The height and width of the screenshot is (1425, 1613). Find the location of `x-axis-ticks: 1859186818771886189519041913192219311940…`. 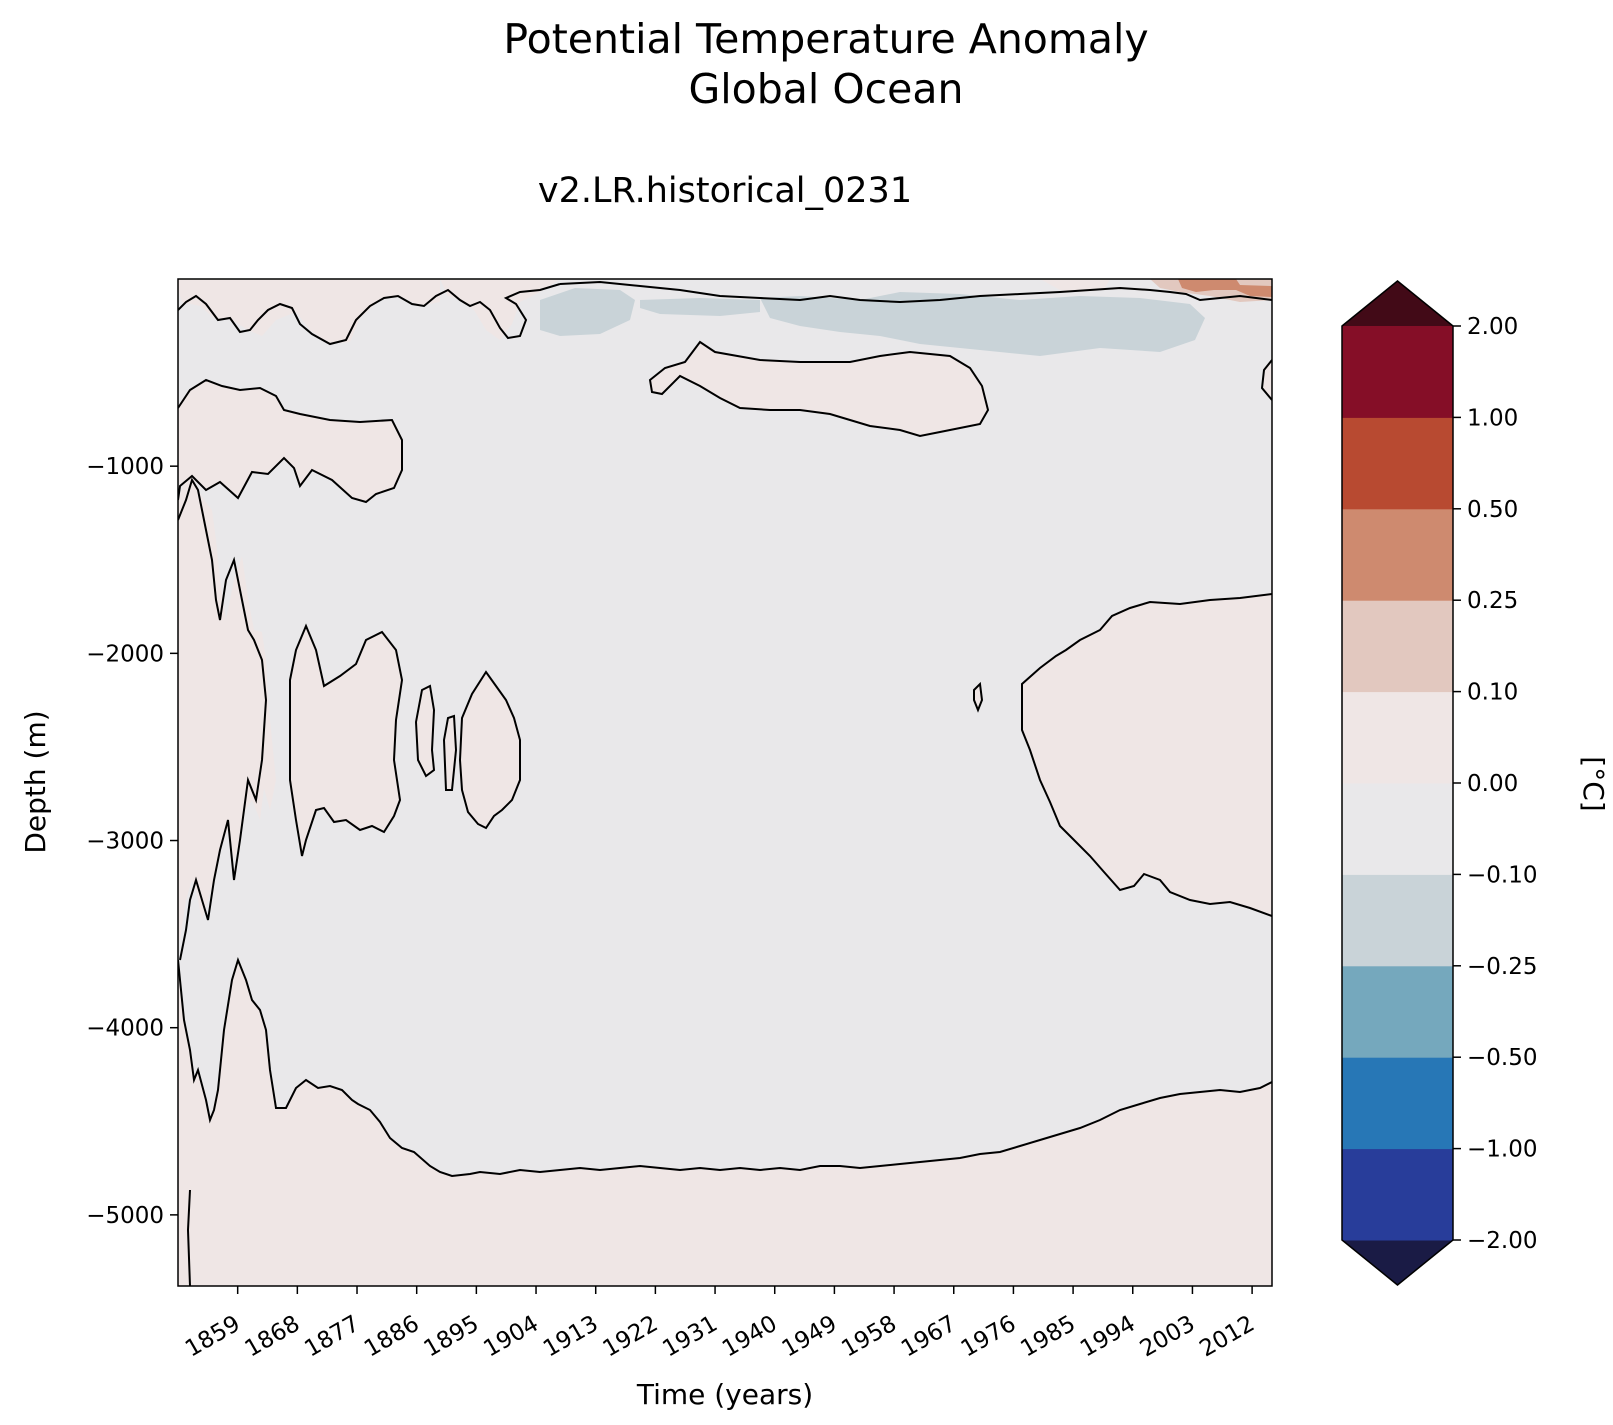

x-axis-ticks: 1859186818771886189519041913192219311940… is located at coordinates (720, 1324).